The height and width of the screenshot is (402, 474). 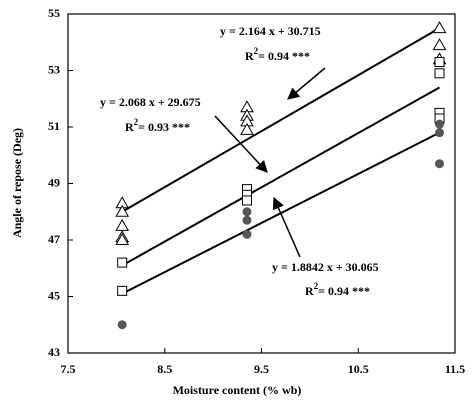 I want to click on x-axis-label: Moisture content (% wb), so click(x=237, y=390).